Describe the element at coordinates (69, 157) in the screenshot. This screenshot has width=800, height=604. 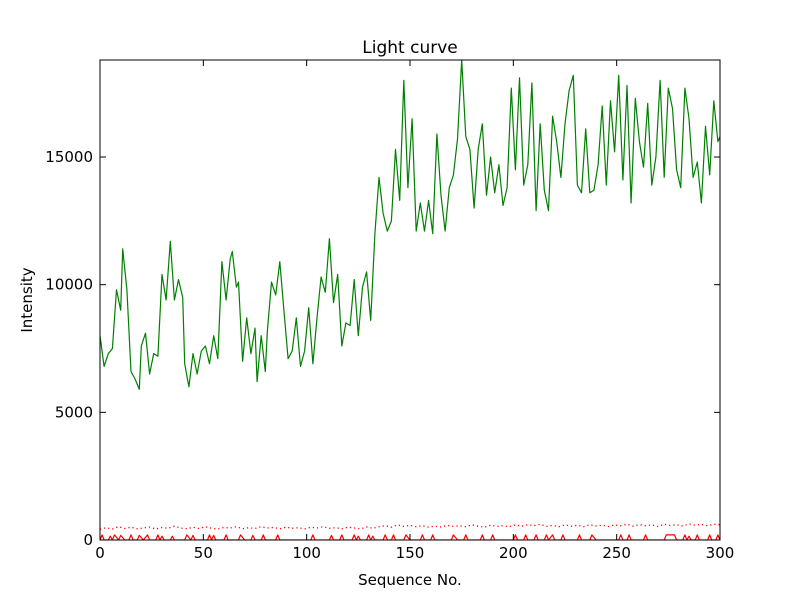
I see `y-tick-label: 15000` at that location.